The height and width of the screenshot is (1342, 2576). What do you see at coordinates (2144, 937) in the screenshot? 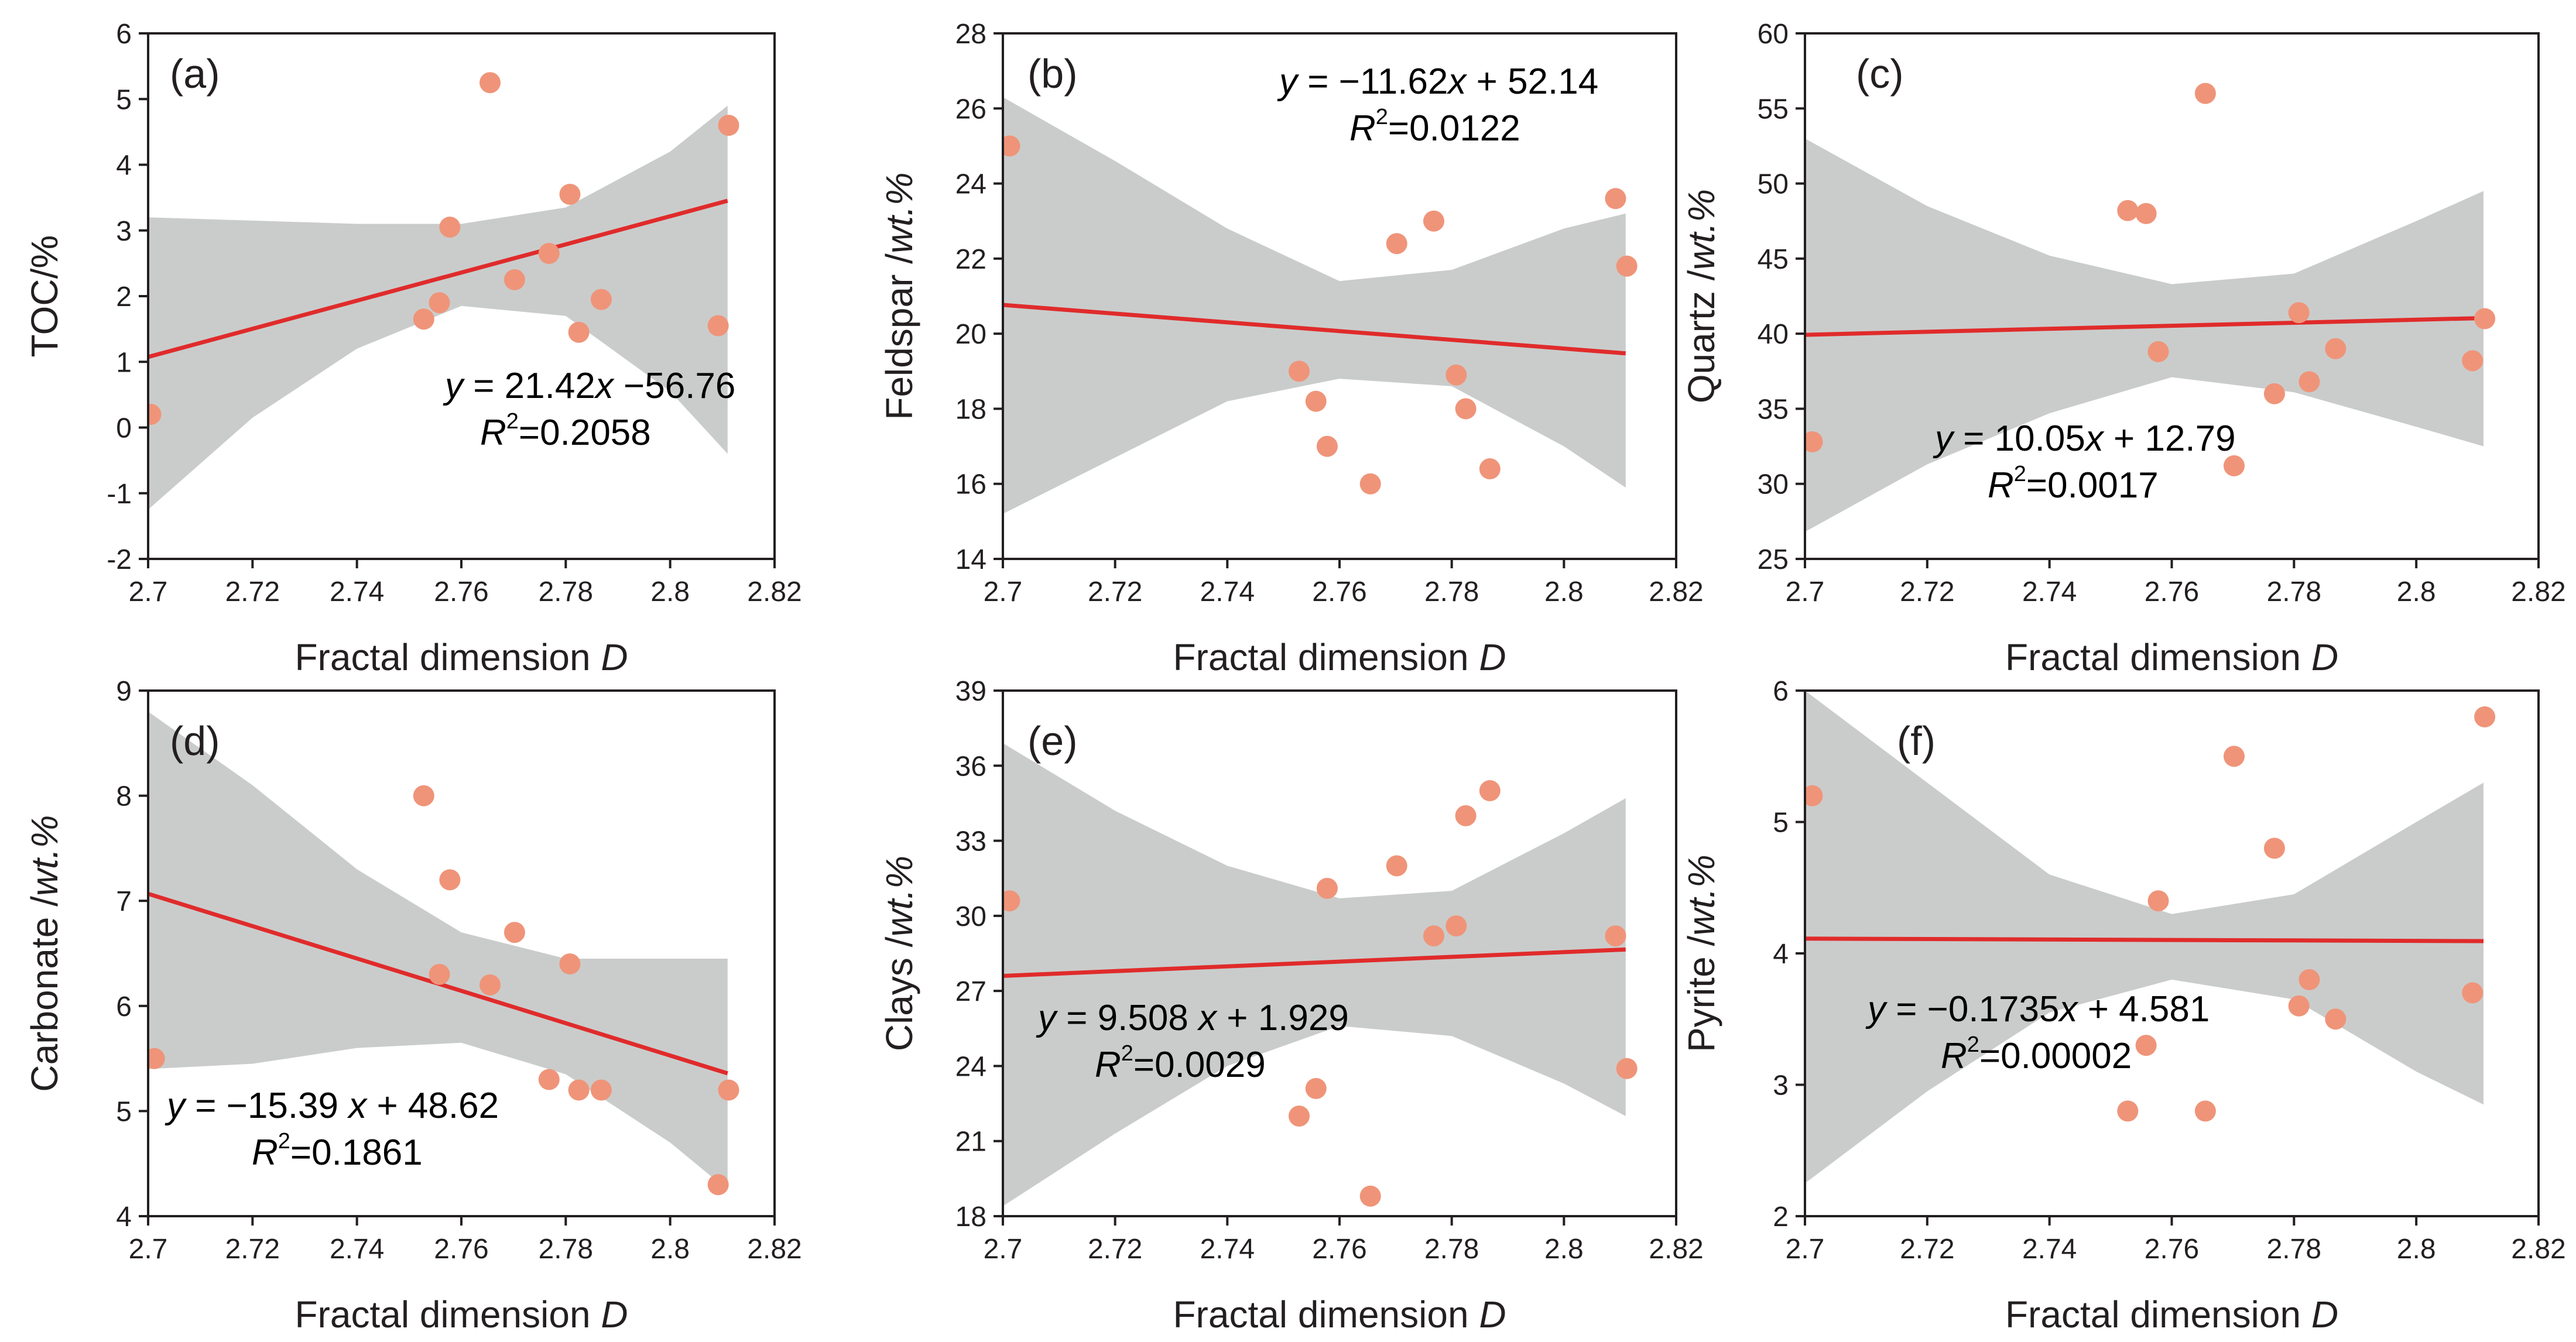
I see `confidence-band-f` at bounding box center [2144, 937].